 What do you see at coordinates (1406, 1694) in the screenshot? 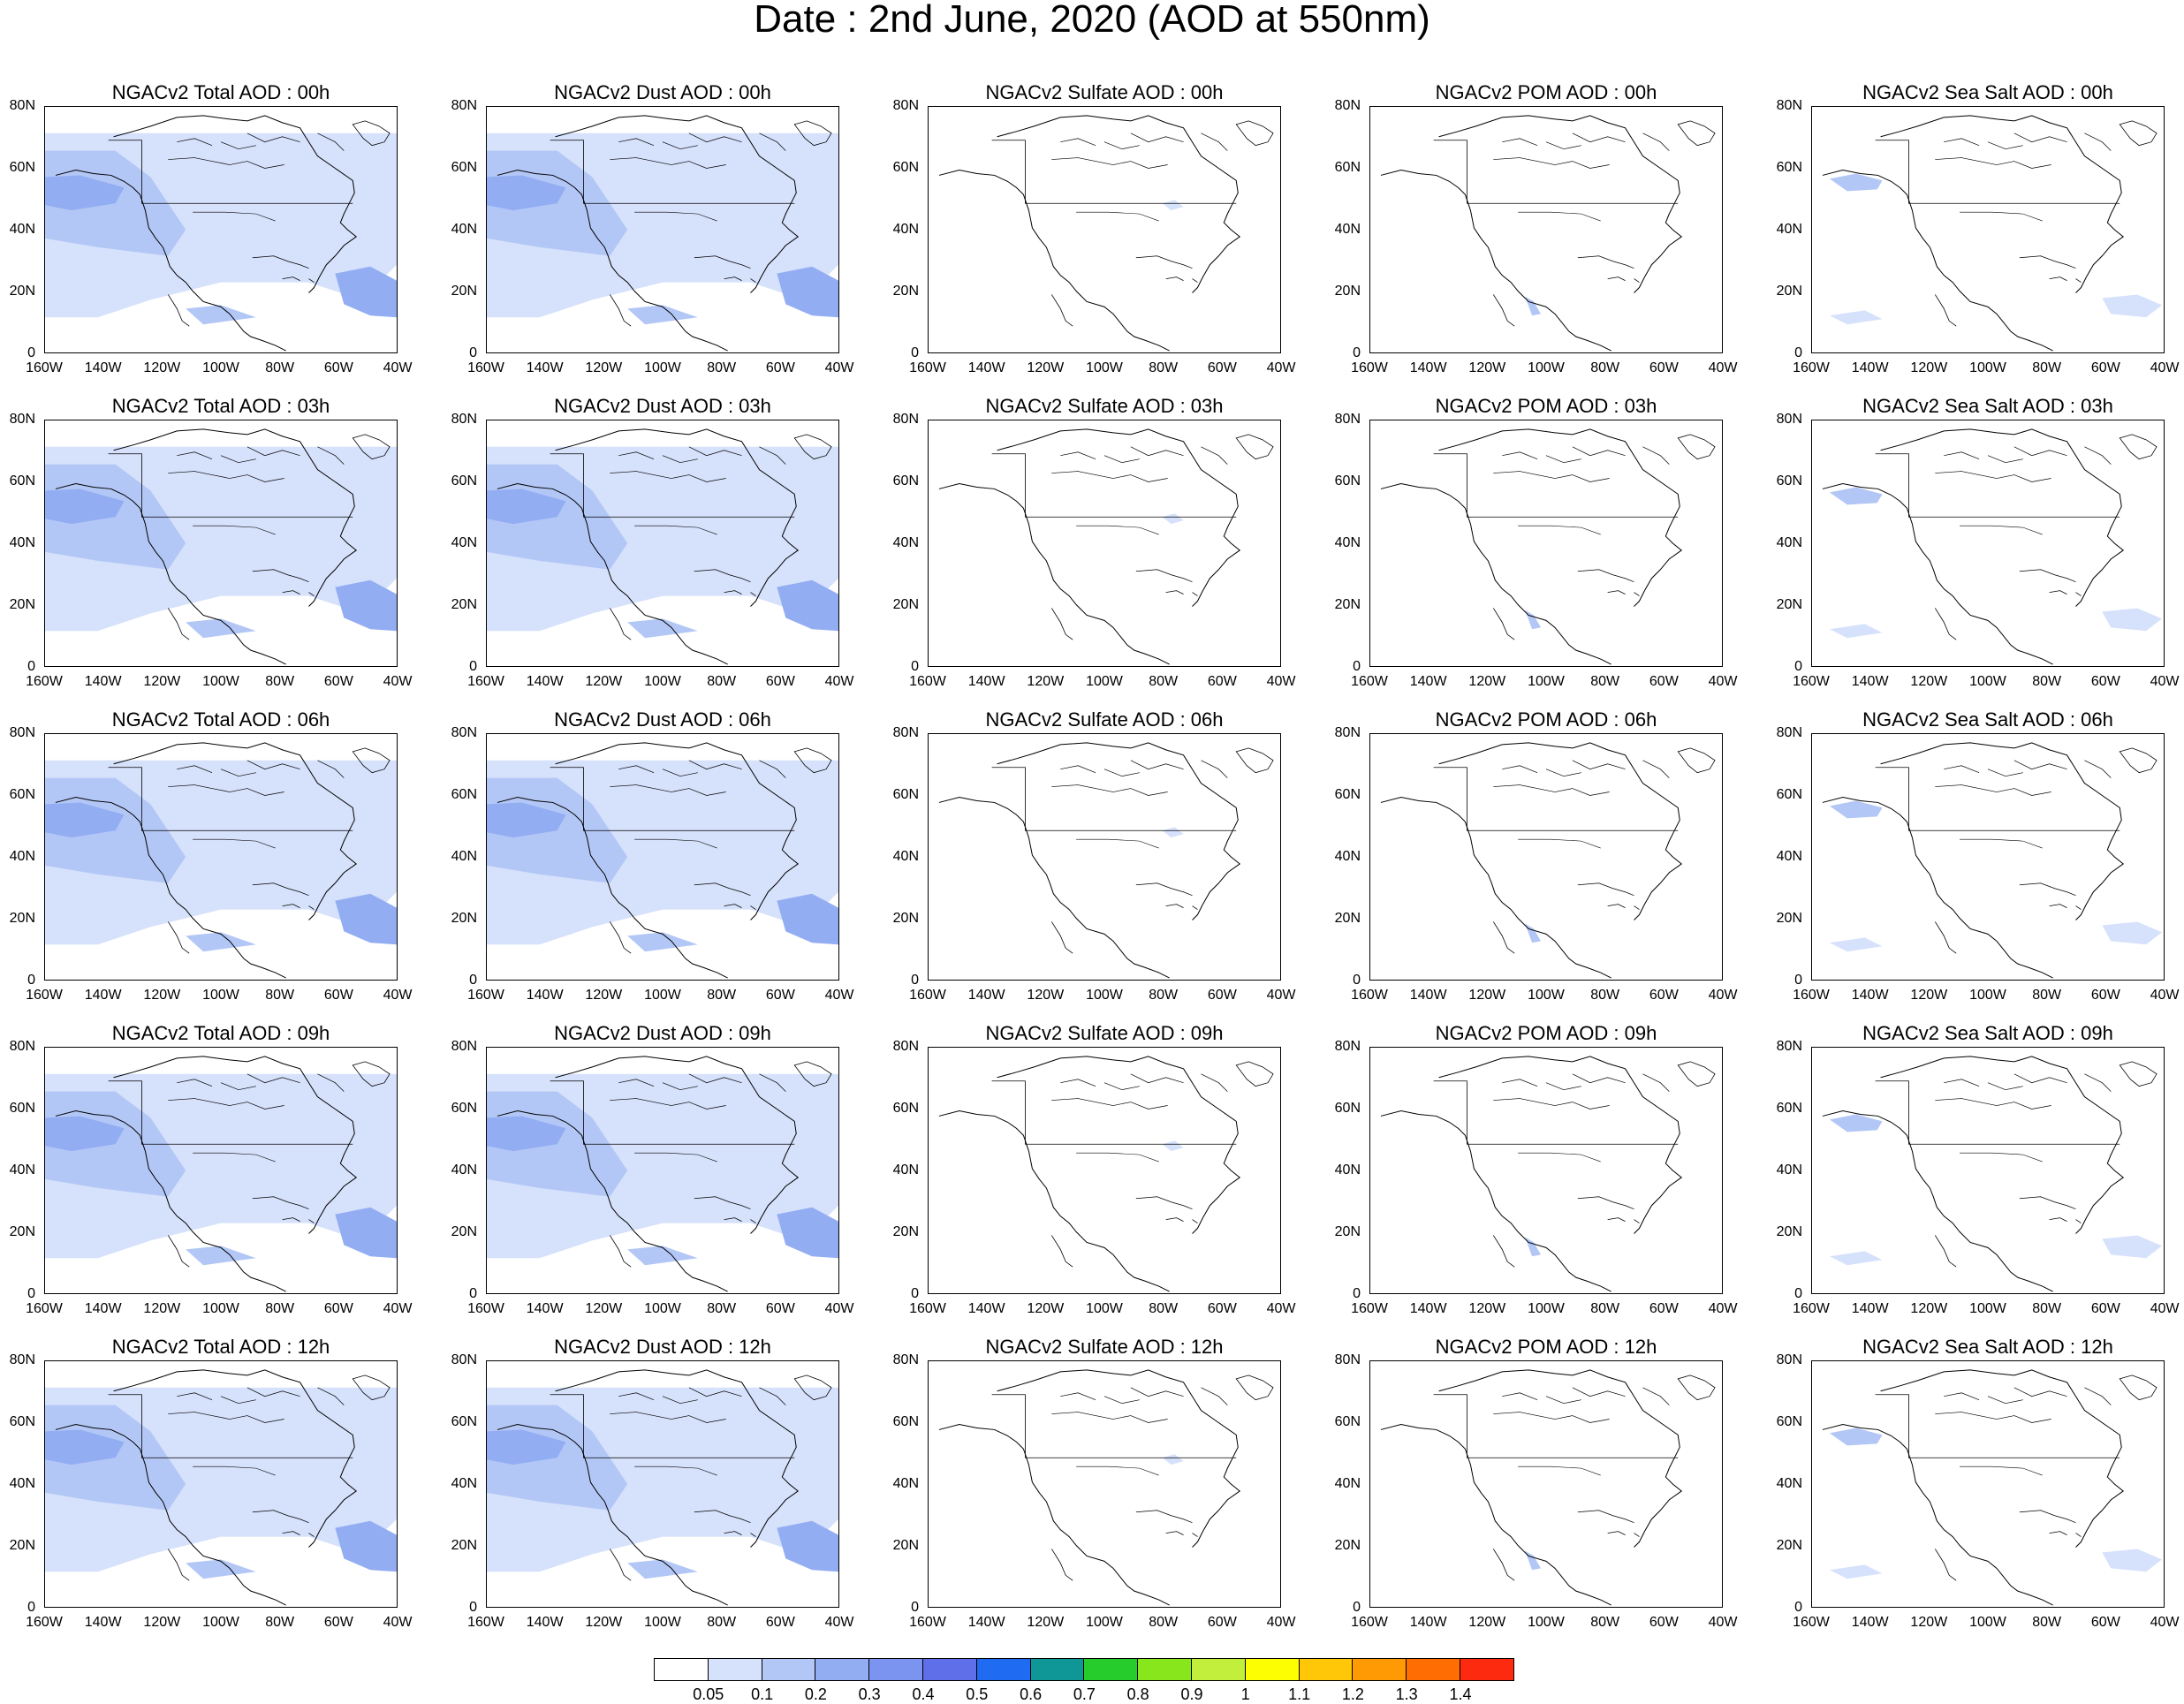
I see `colorbar-label: 1.3` at bounding box center [1406, 1694].